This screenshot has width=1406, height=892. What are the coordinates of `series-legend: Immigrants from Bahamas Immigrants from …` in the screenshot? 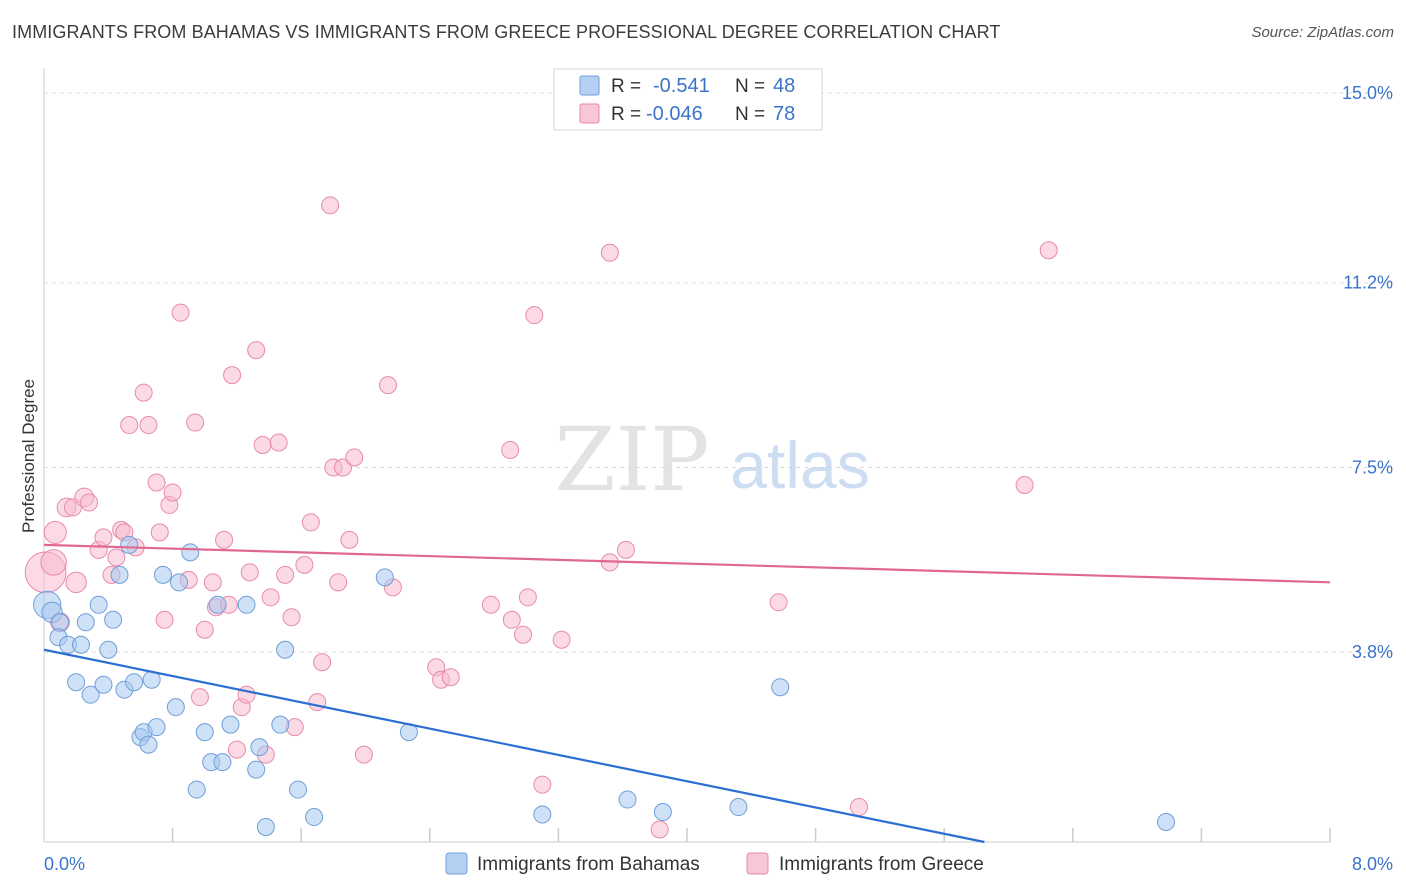 It's located at (714, 863).